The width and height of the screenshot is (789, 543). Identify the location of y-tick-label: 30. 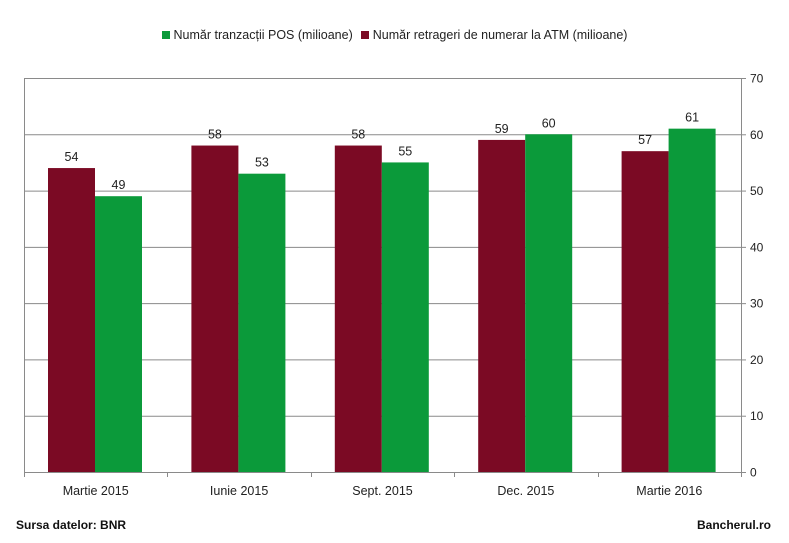
(757, 304).